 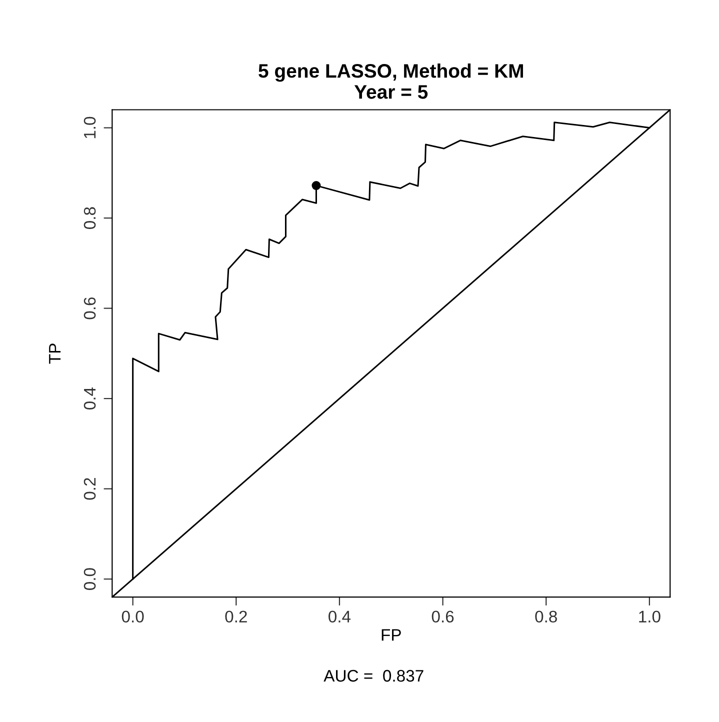 What do you see at coordinates (90, 308) in the screenshot?
I see `y-tick-label: 0.6` at bounding box center [90, 308].